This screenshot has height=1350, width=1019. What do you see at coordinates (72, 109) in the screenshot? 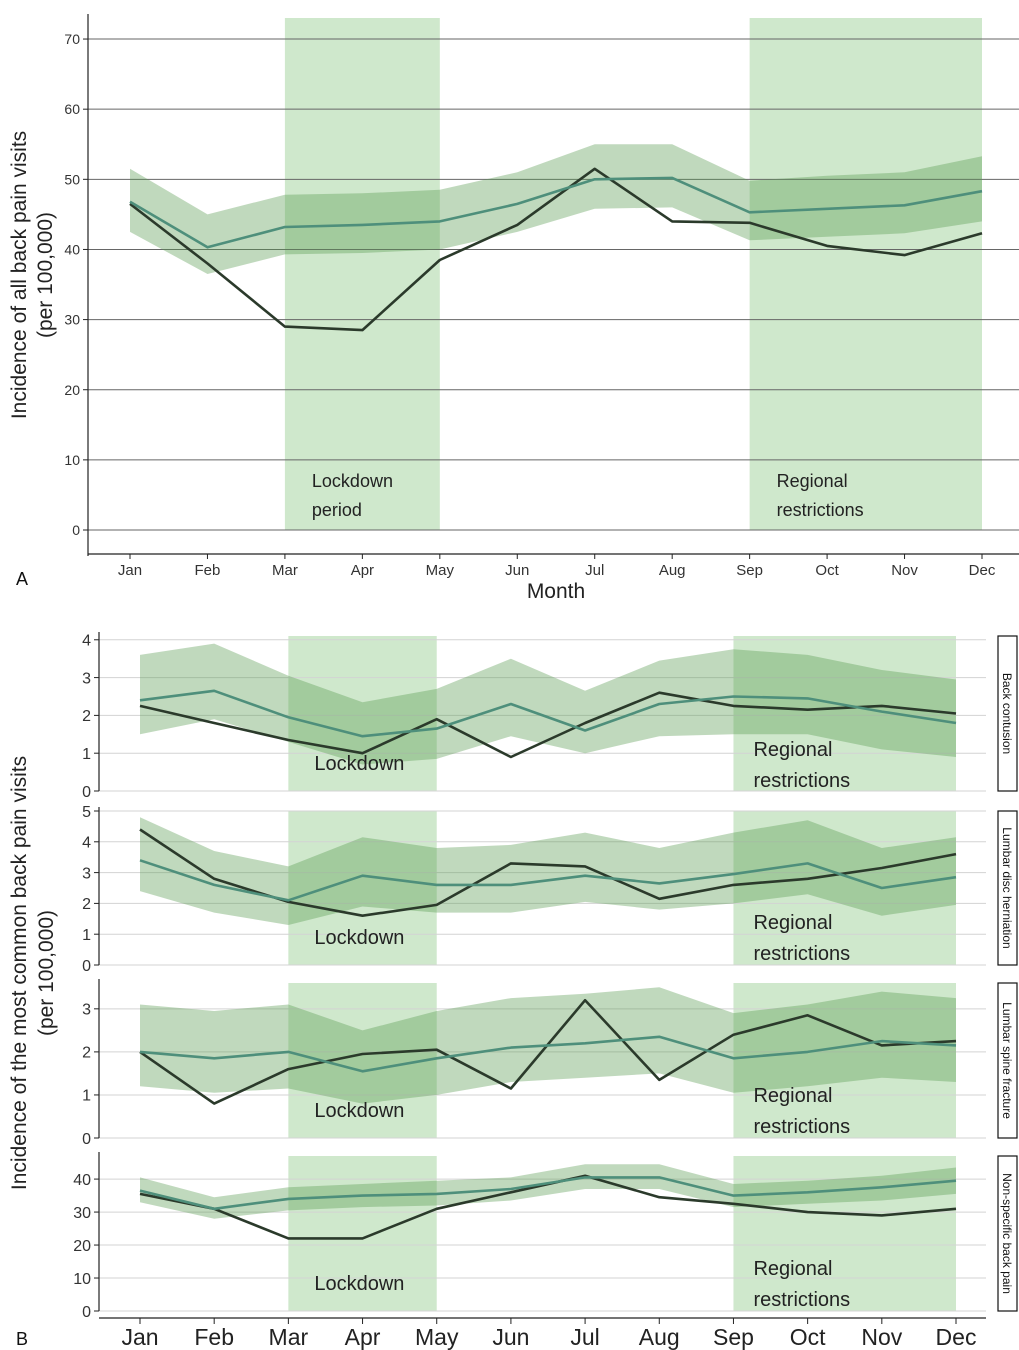
I see `panel-a-y-tick-label: 60` at bounding box center [72, 109].